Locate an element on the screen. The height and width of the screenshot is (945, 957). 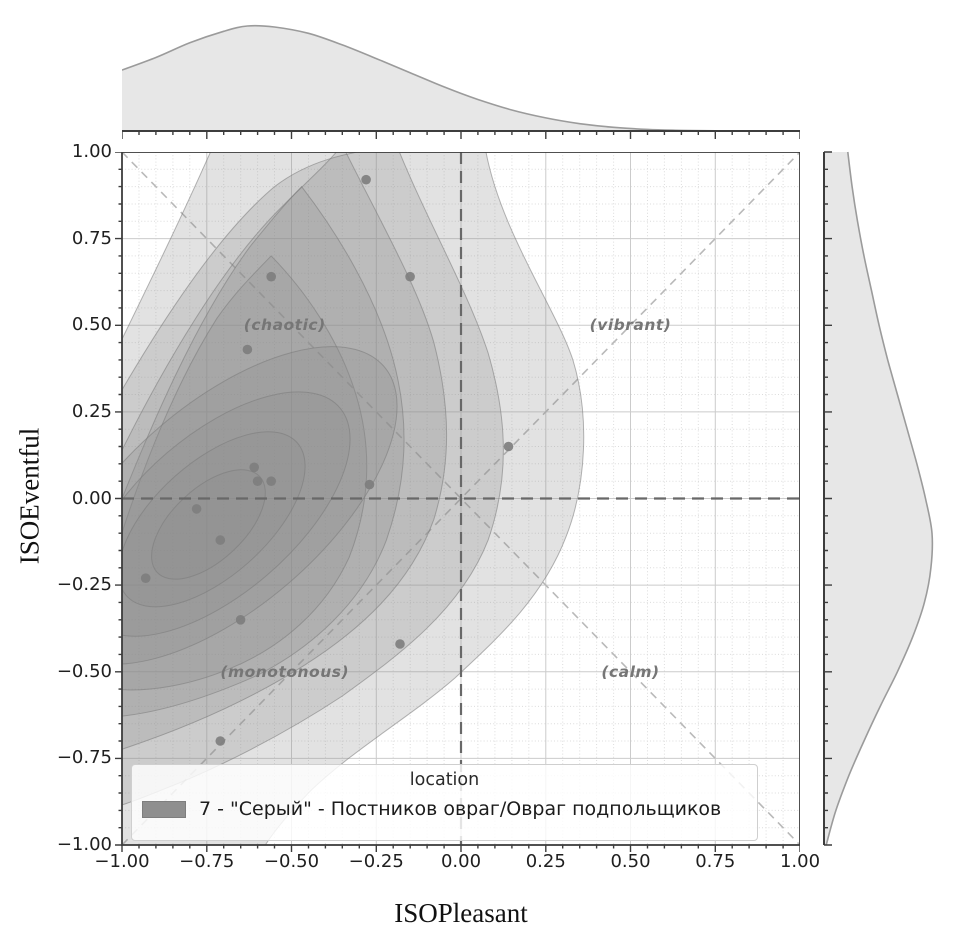
y-tick-label: 1.00 is located at coordinates (91, 151).